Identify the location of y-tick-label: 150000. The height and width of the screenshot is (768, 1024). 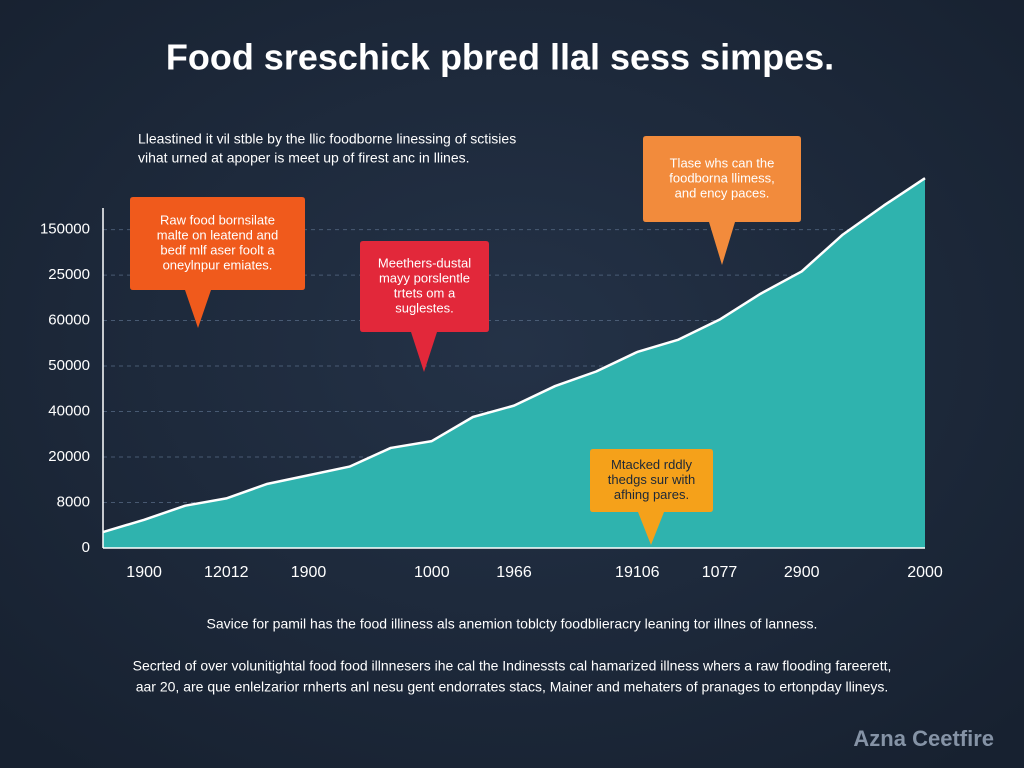
(65, 229).